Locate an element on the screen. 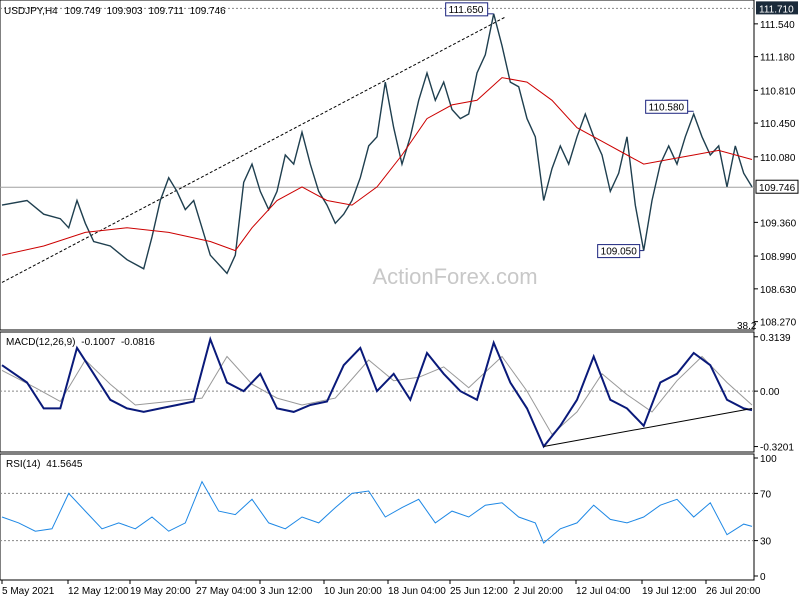  rsi-value: 41.5645 is located at coordinates (64, 464).